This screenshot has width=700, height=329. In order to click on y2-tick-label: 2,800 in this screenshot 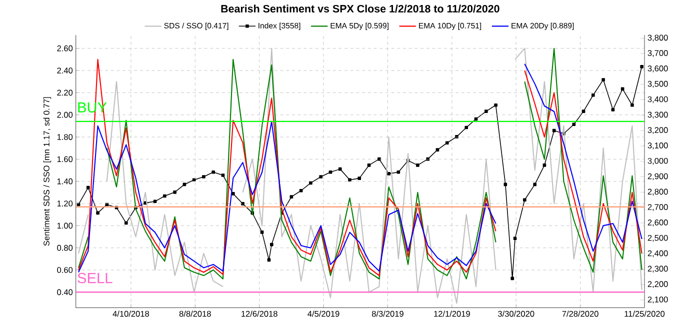, I will do `click(658, 192)`.